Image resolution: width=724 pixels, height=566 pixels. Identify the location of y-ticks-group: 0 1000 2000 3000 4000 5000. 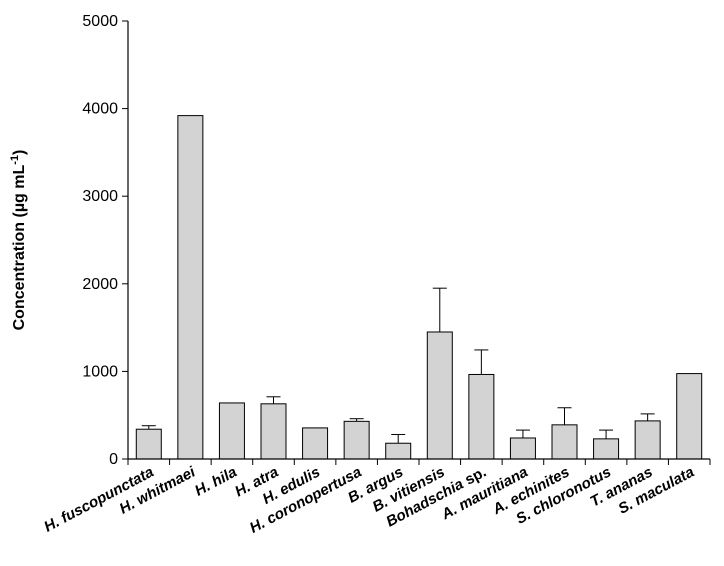
(105, 240).